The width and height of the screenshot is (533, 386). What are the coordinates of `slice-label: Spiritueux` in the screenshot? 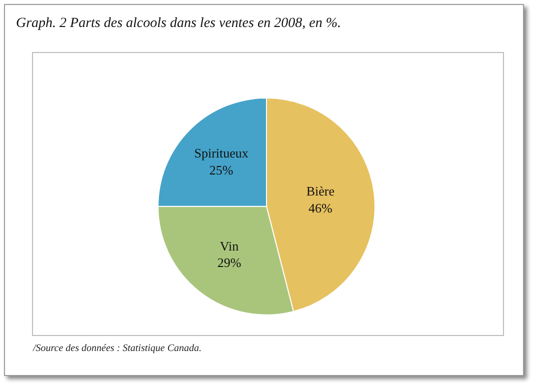 It's located at (221, 153).